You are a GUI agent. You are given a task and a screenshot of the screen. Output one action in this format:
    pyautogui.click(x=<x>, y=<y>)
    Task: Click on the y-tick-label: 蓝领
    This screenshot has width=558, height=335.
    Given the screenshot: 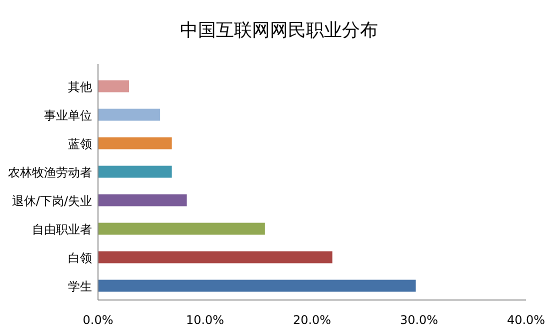 What is the action you would take?
    pyautogui.click(x=80, y=143)
    